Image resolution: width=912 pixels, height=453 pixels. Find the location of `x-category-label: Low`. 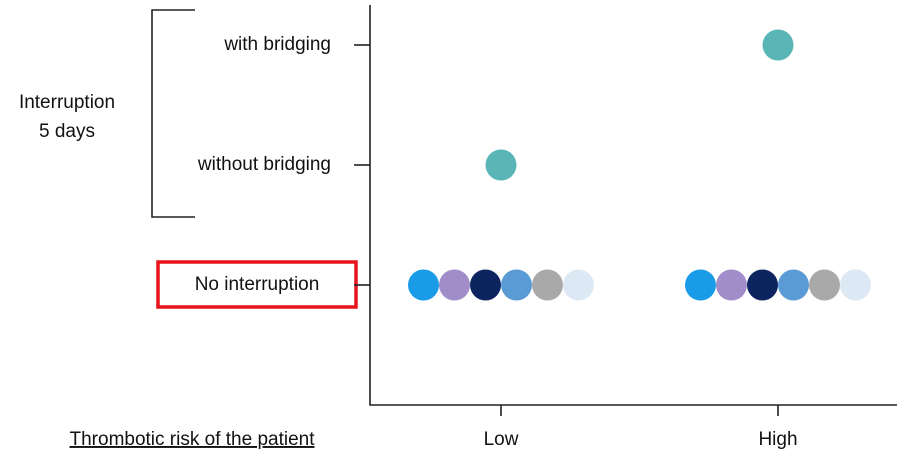

x-category-label: Low is located at coordinates (501, 439).